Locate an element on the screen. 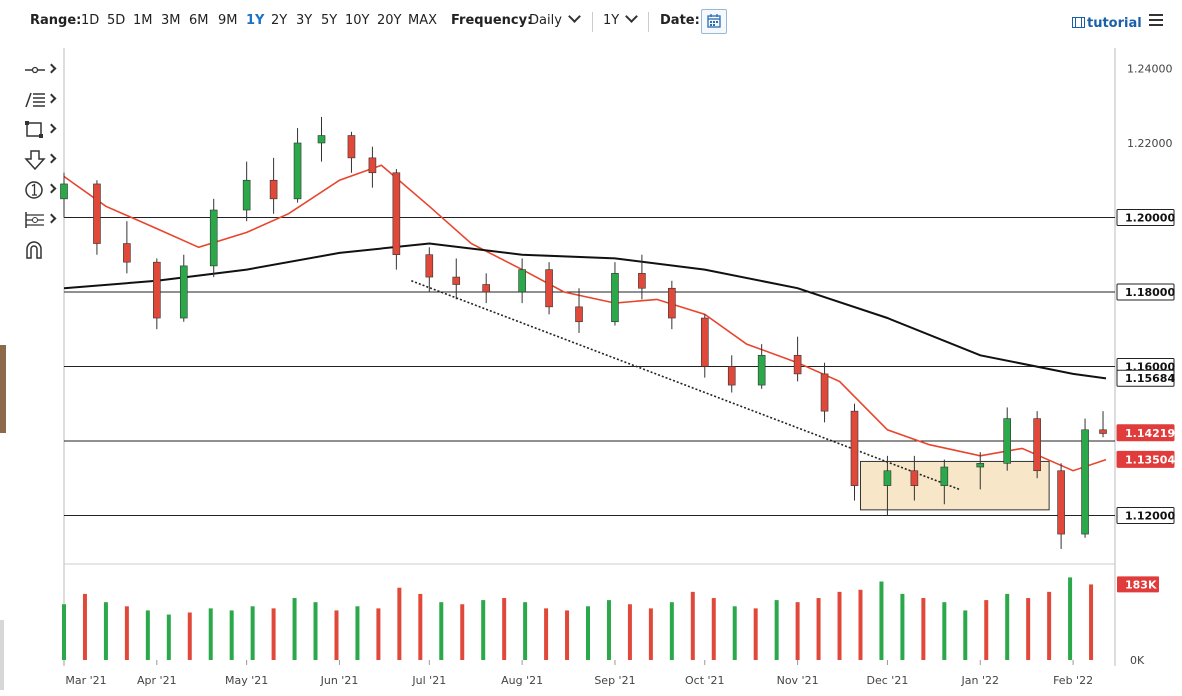 Image resolution: width=1182 pixels, height=696 pixels. range-max: MAX is located at coordinates (423, 20).